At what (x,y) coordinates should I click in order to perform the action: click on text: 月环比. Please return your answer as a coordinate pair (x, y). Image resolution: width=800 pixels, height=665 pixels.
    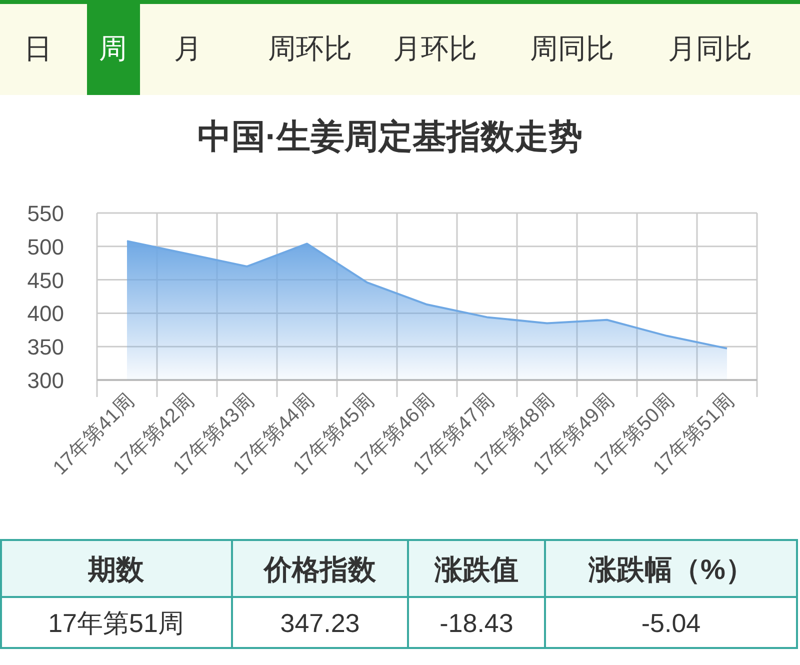
    Looking at the image, I should click on (435, 48).